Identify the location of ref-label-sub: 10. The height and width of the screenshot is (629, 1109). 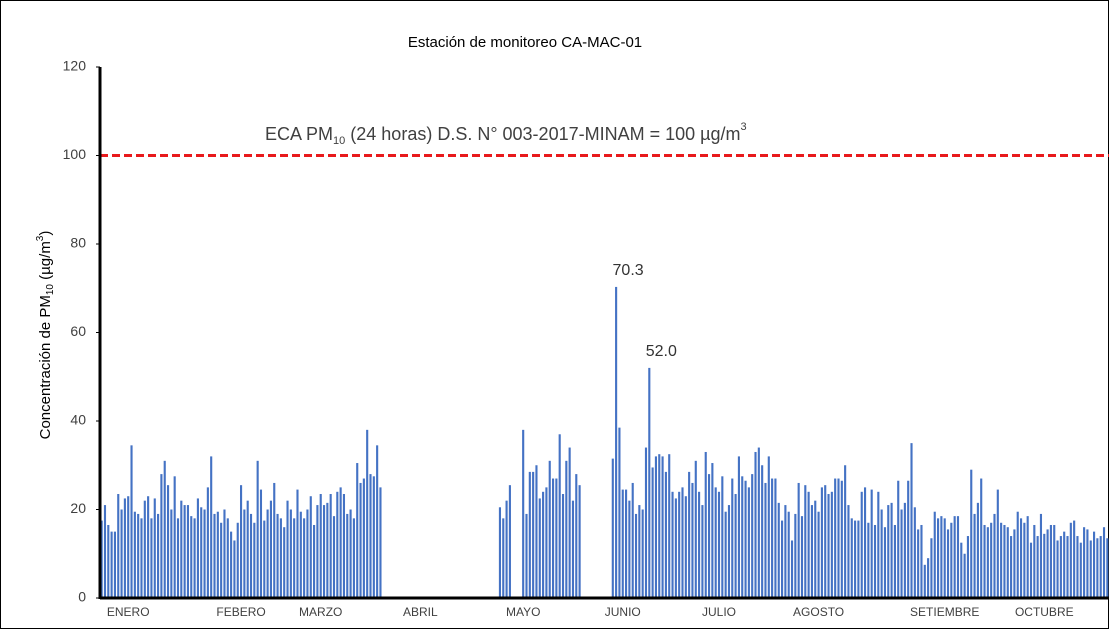
(339, 141).